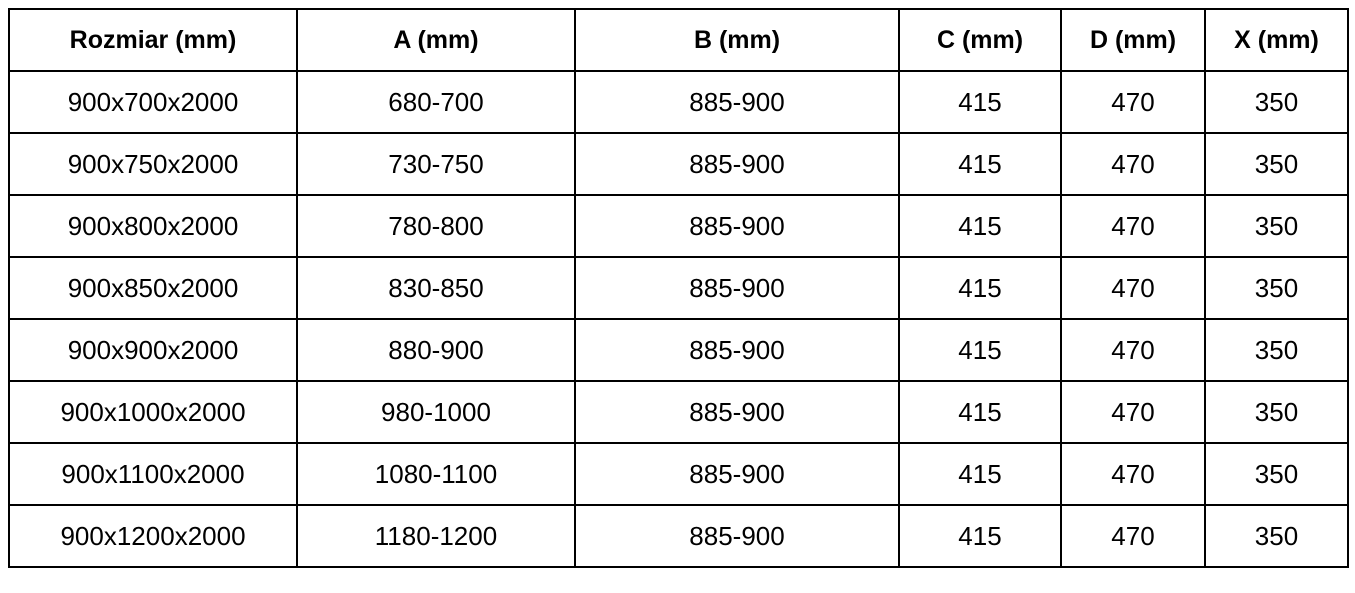  I want to click on header-x: X (mm), so click(1276, 40).